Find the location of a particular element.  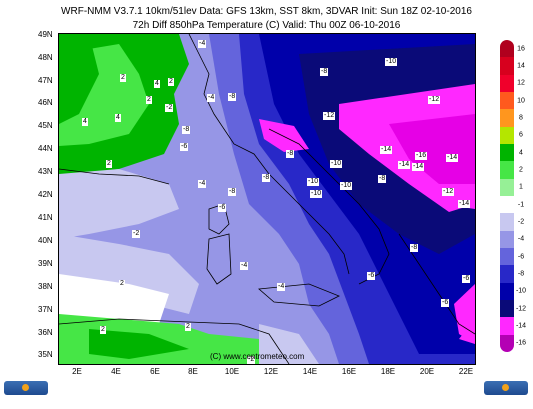

lat-label: 45N is located at coordinates (45, 125).